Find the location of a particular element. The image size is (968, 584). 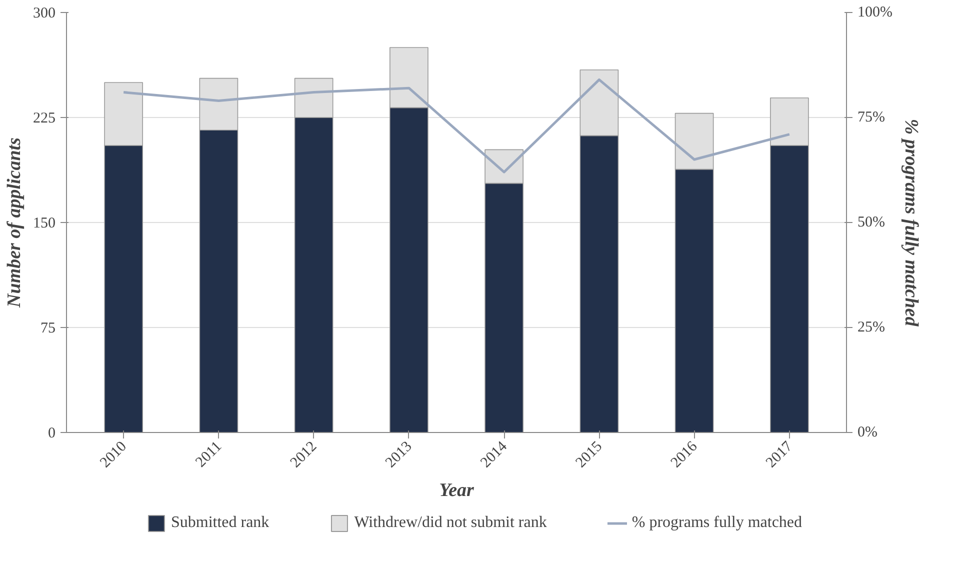

y2-tick-label: 0% is located at coordinates (868, 432).